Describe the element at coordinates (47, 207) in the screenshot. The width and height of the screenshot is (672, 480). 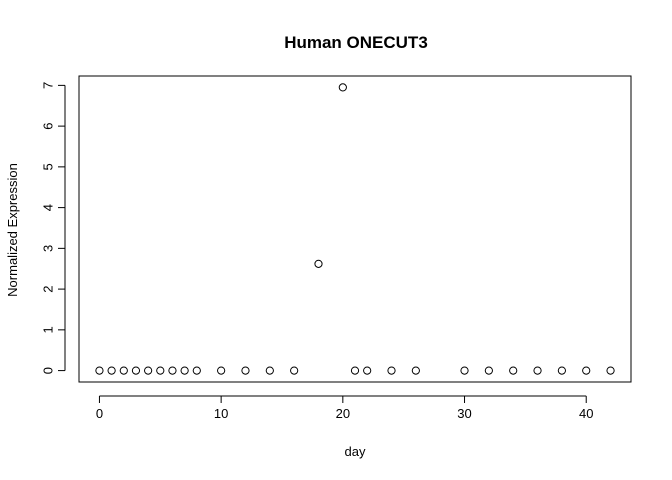
I see `y-tick-label: 4` at that location.